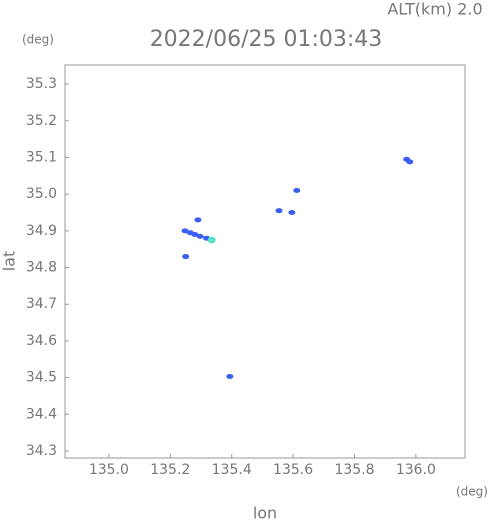 This screenshot has width=491, height=521. What do you see at coordinates (41, 341) in the screenshot?
I see `y-tick-label: 34.6` at bounding box center [41, 341].